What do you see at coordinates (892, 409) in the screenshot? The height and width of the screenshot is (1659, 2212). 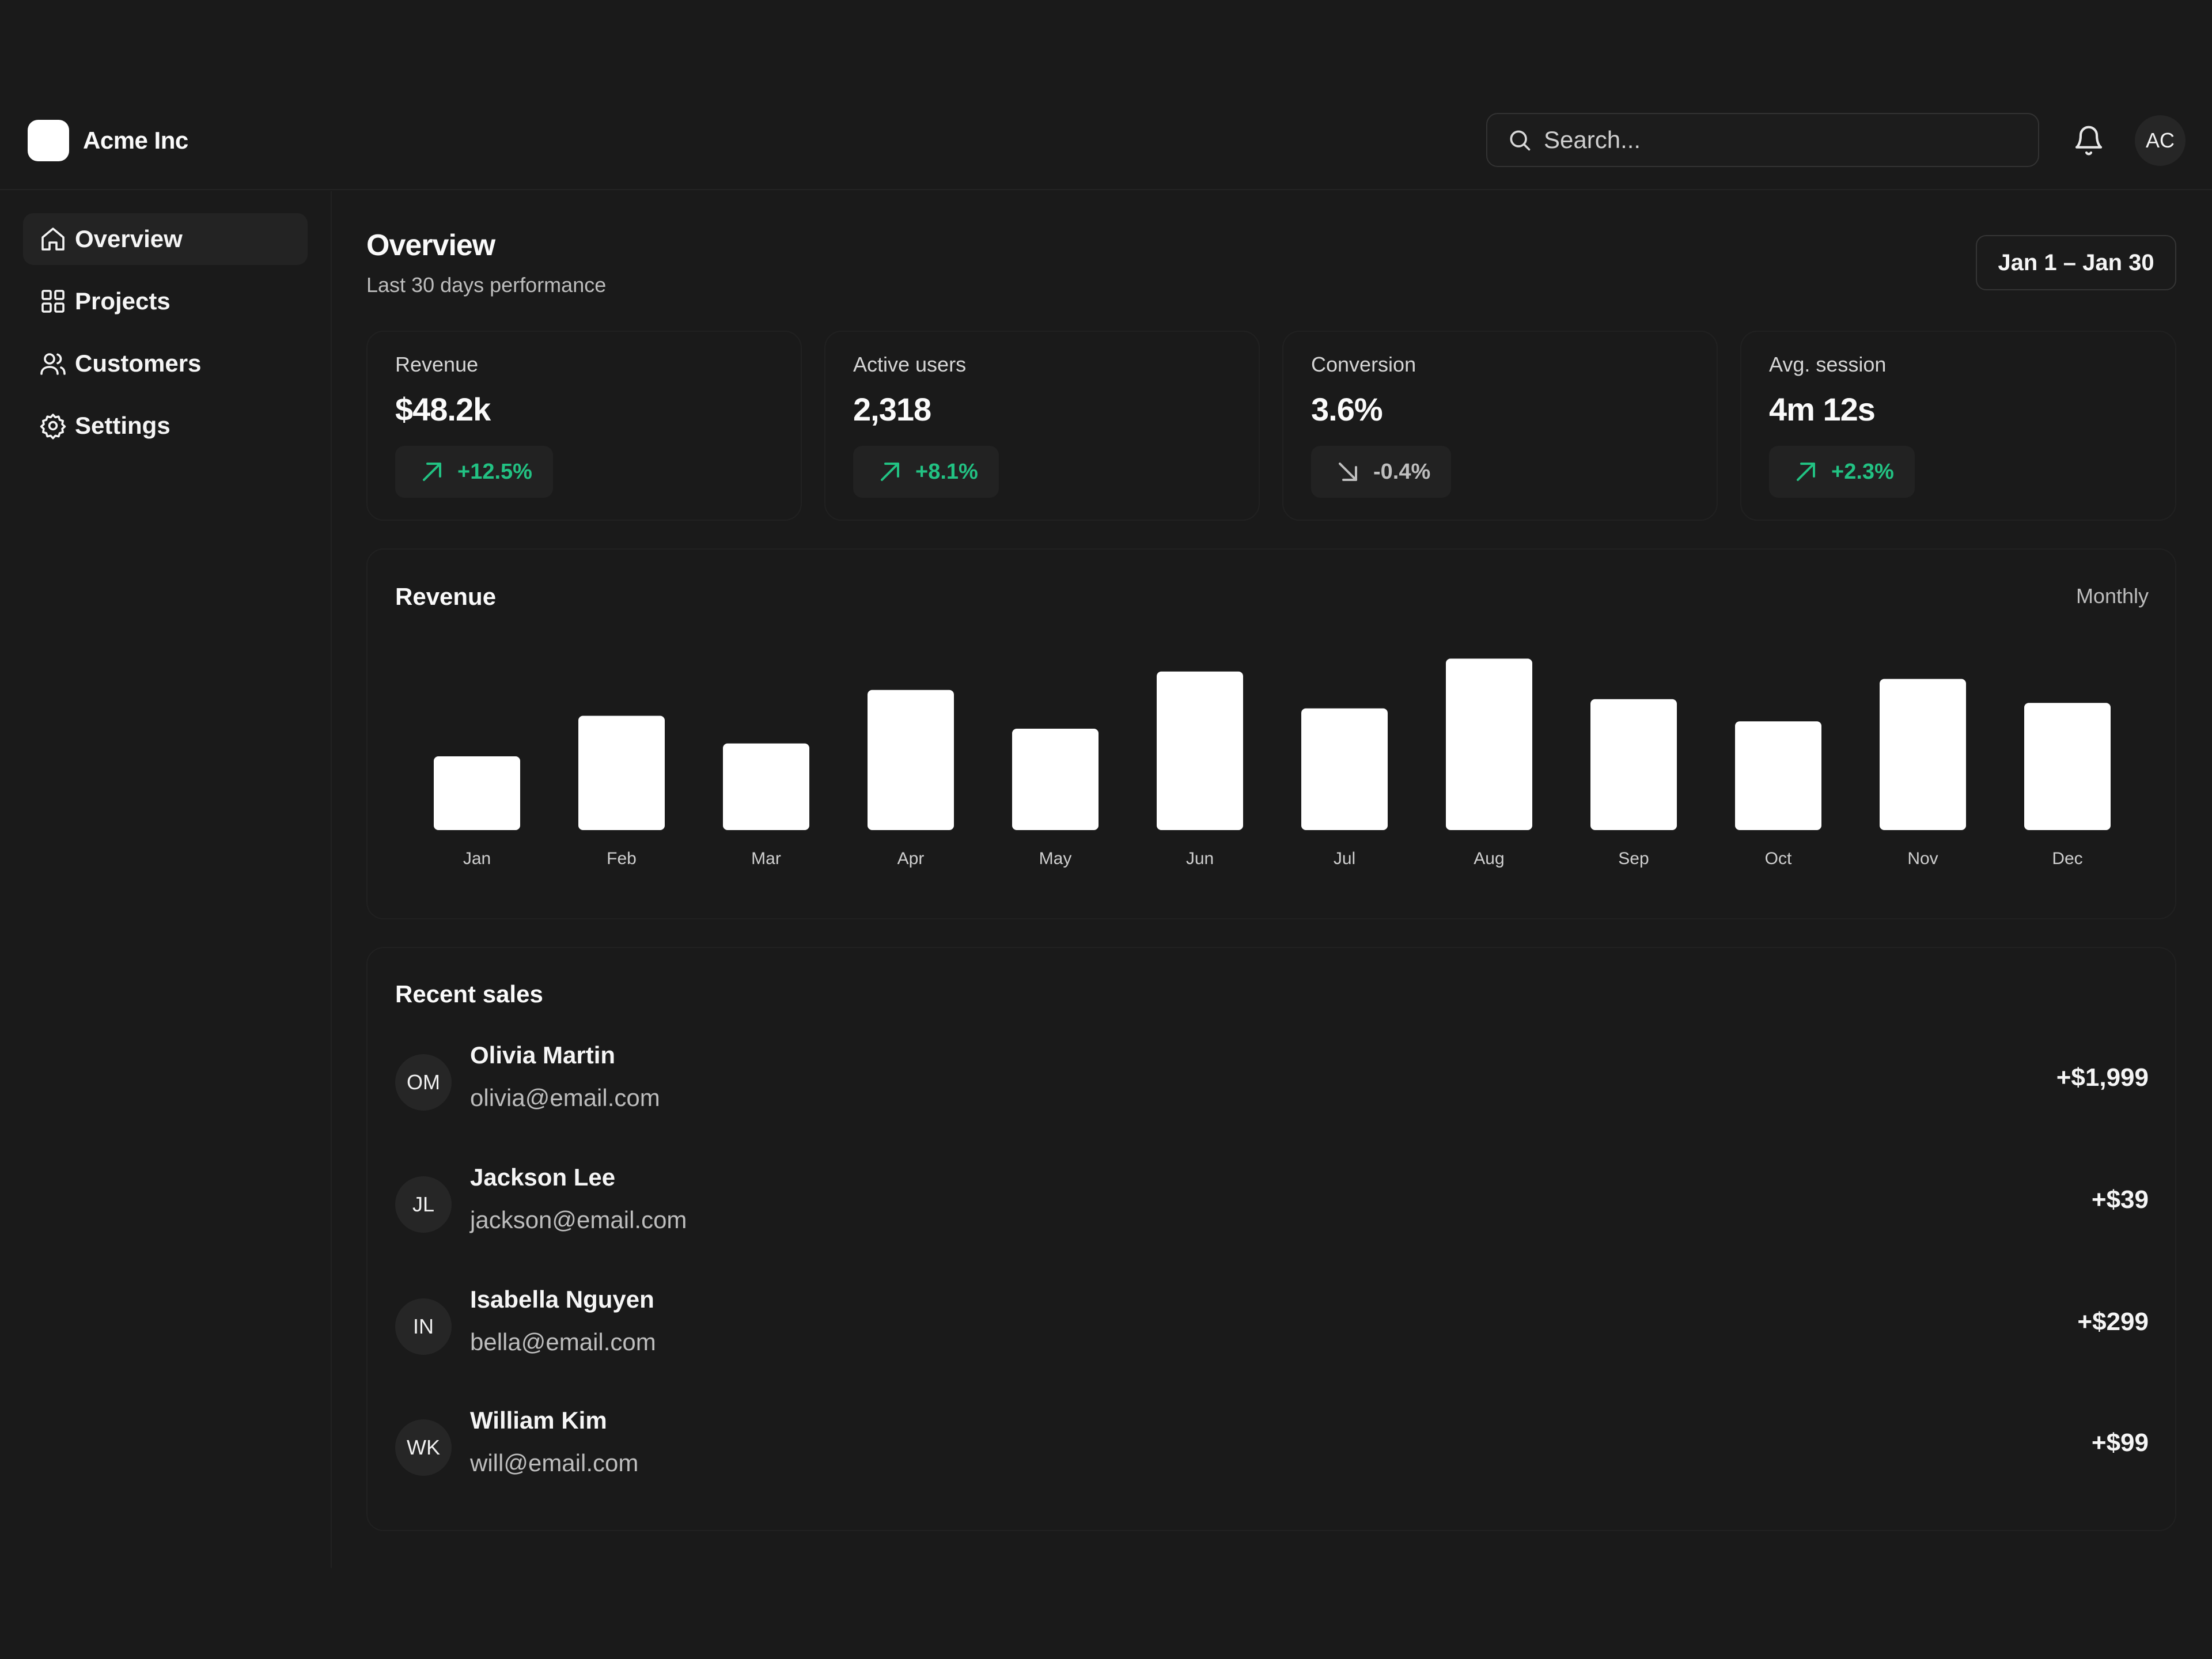 I see `kpi-value: 2,318` at bounding box center [892, 409].